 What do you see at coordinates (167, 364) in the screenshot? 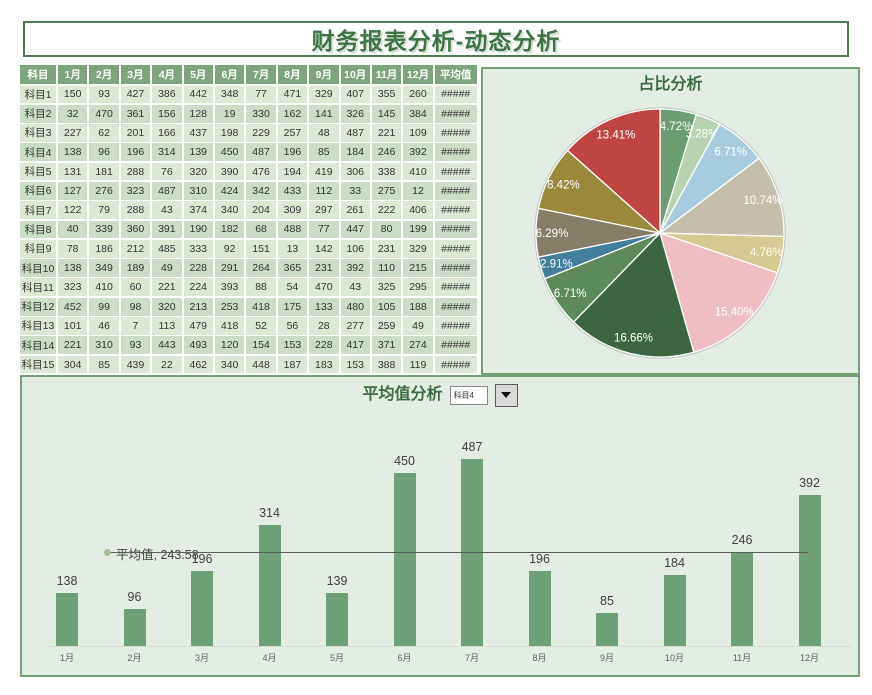
I see `table-cell: 22` at bounding box center [167, 364].